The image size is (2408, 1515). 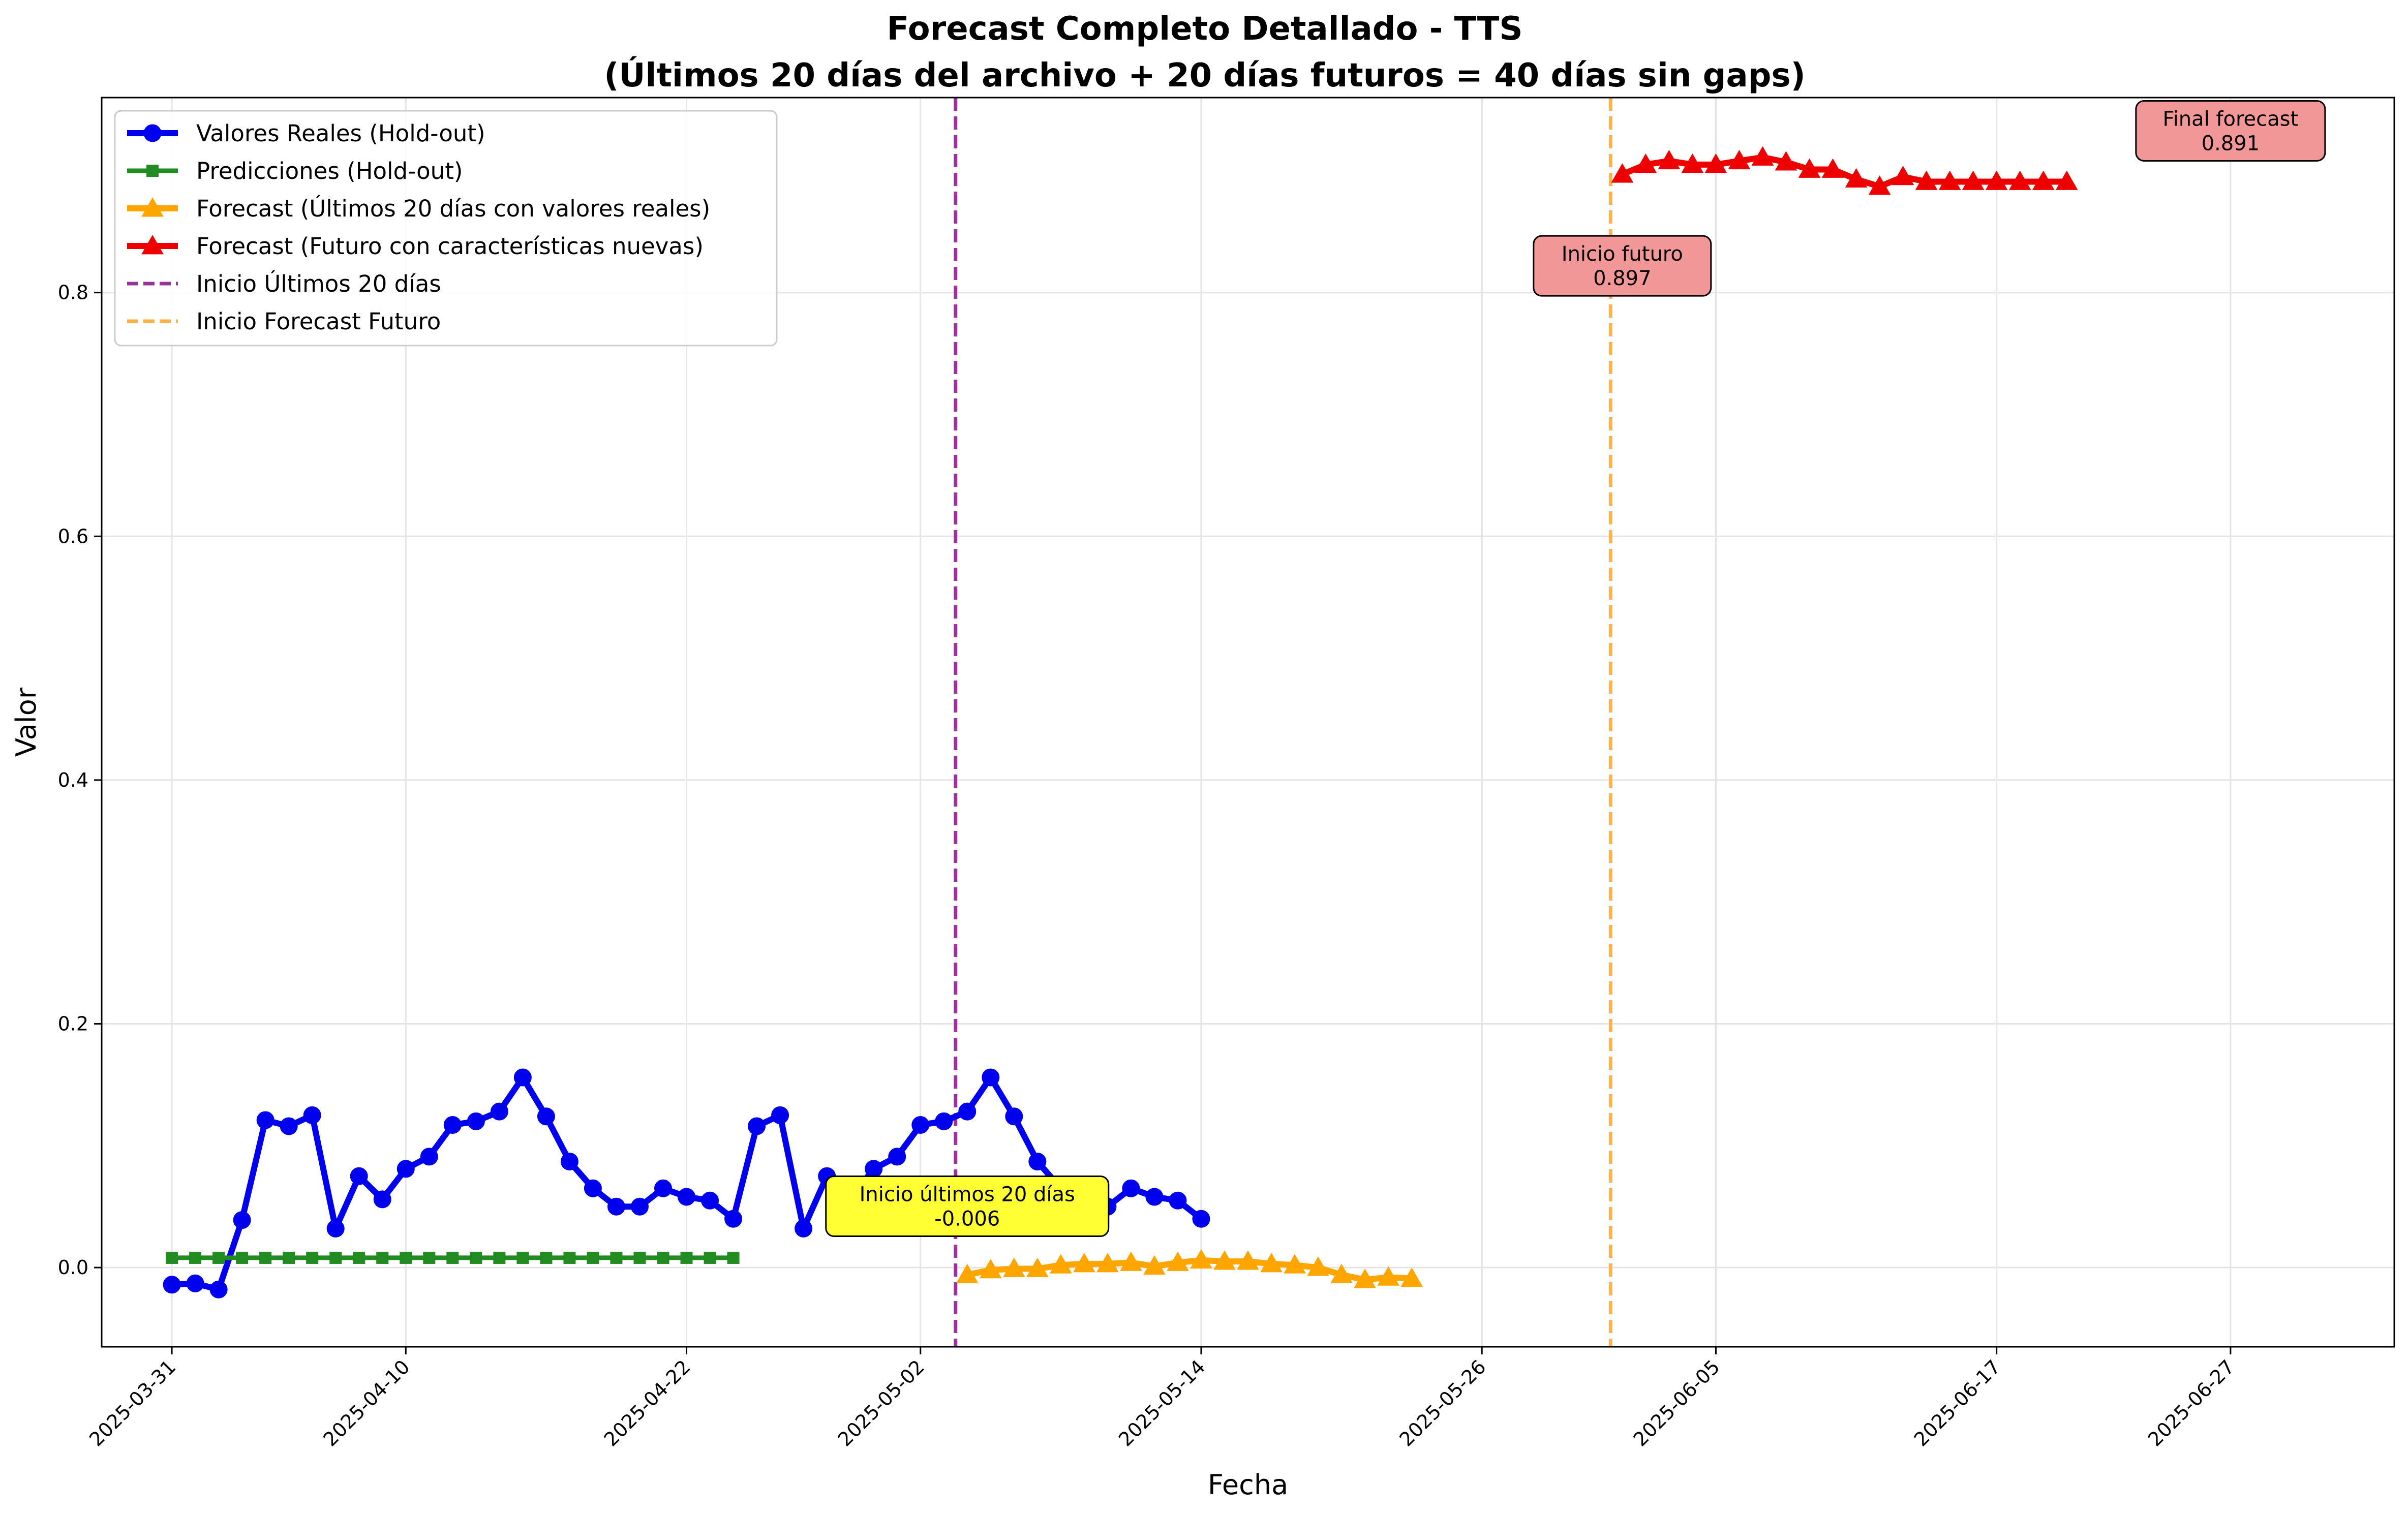 What do you see at coordinates (80, 780) in the screenshot?
I see `y-axis-ticks: 0.0 0.2 0.4 0.6 0.8` at bounding box center [80, 780].